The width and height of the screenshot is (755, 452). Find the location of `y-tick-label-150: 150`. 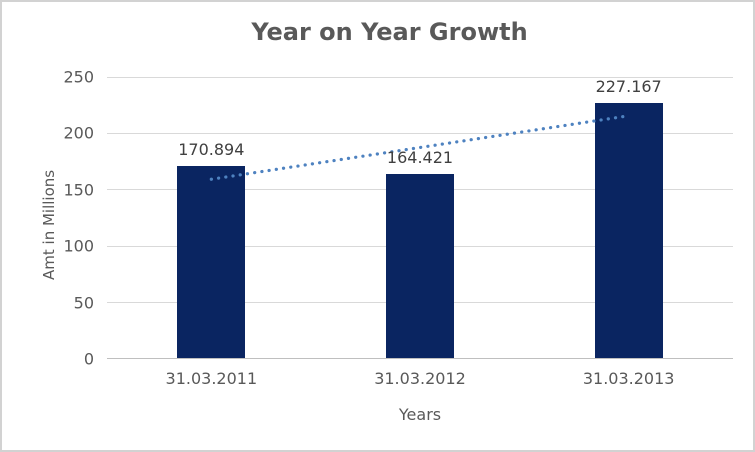

y-tick-label-150: 150 is located at coordinates (78, 190).